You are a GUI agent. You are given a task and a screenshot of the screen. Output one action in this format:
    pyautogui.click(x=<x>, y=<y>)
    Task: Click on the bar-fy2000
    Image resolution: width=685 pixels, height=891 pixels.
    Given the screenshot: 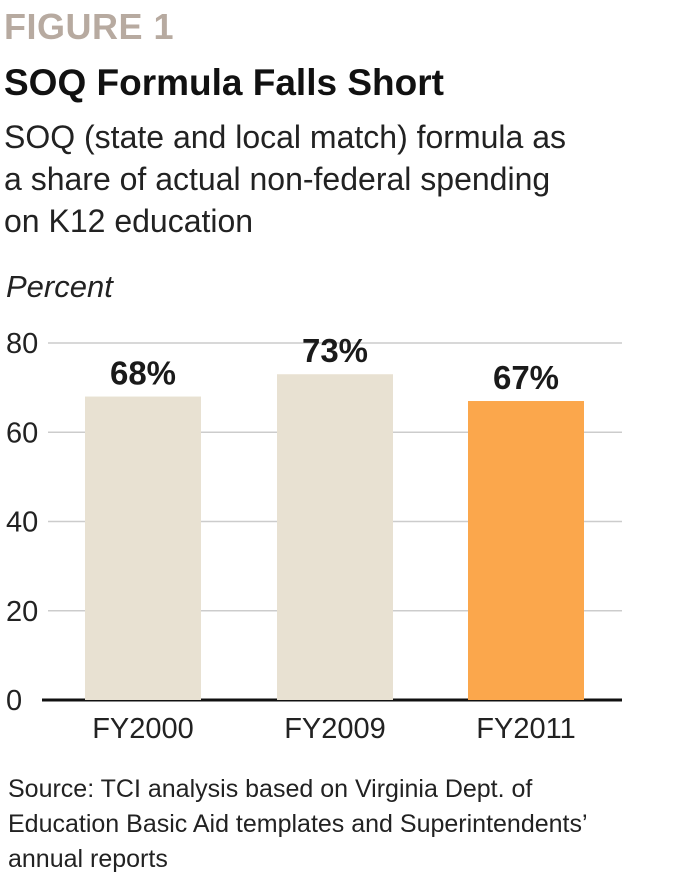 What is the action you would take?
    pyautogui.click(x=143, y=548)
    